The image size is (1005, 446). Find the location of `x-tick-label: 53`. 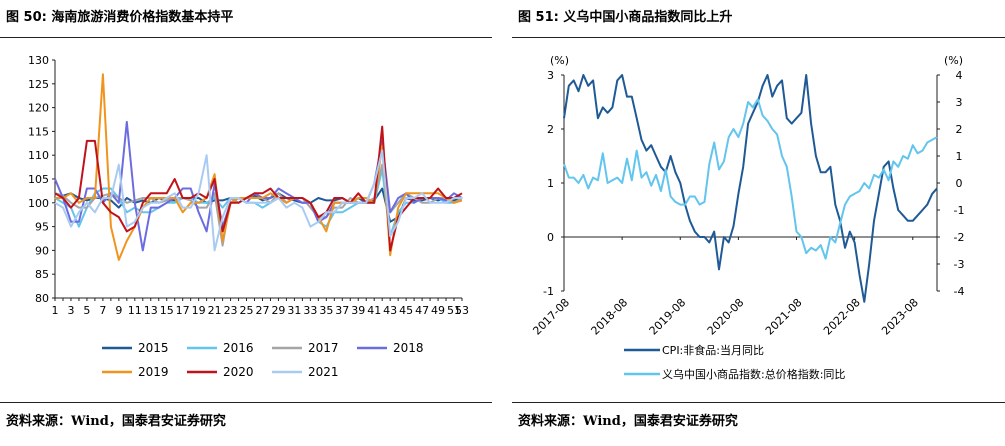

x-tick-label: 53 is located at coordinates (462, 310).